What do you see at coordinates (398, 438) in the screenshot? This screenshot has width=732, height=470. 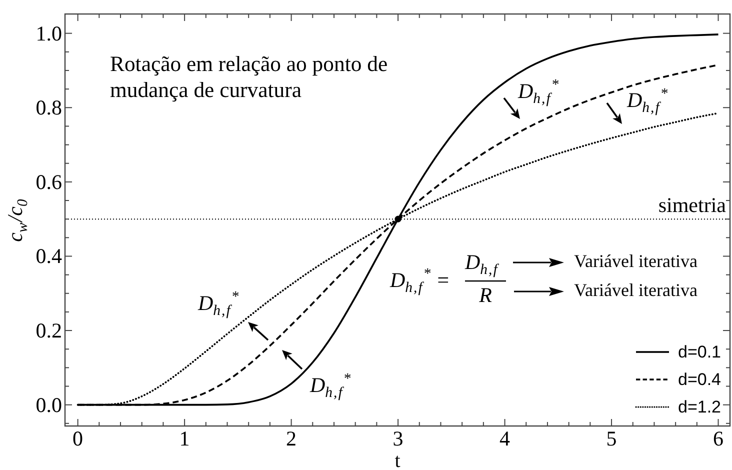 I see `x-tick-label: 3` at bounding box center [398, 438].